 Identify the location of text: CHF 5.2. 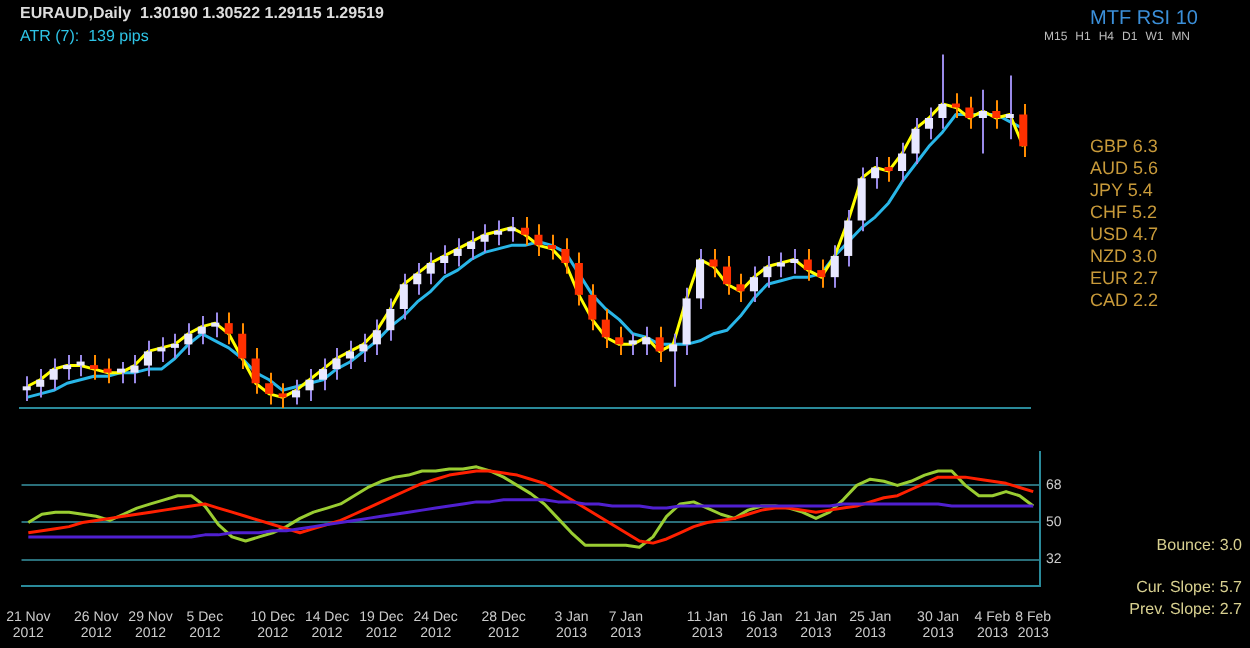
(1124, 212).